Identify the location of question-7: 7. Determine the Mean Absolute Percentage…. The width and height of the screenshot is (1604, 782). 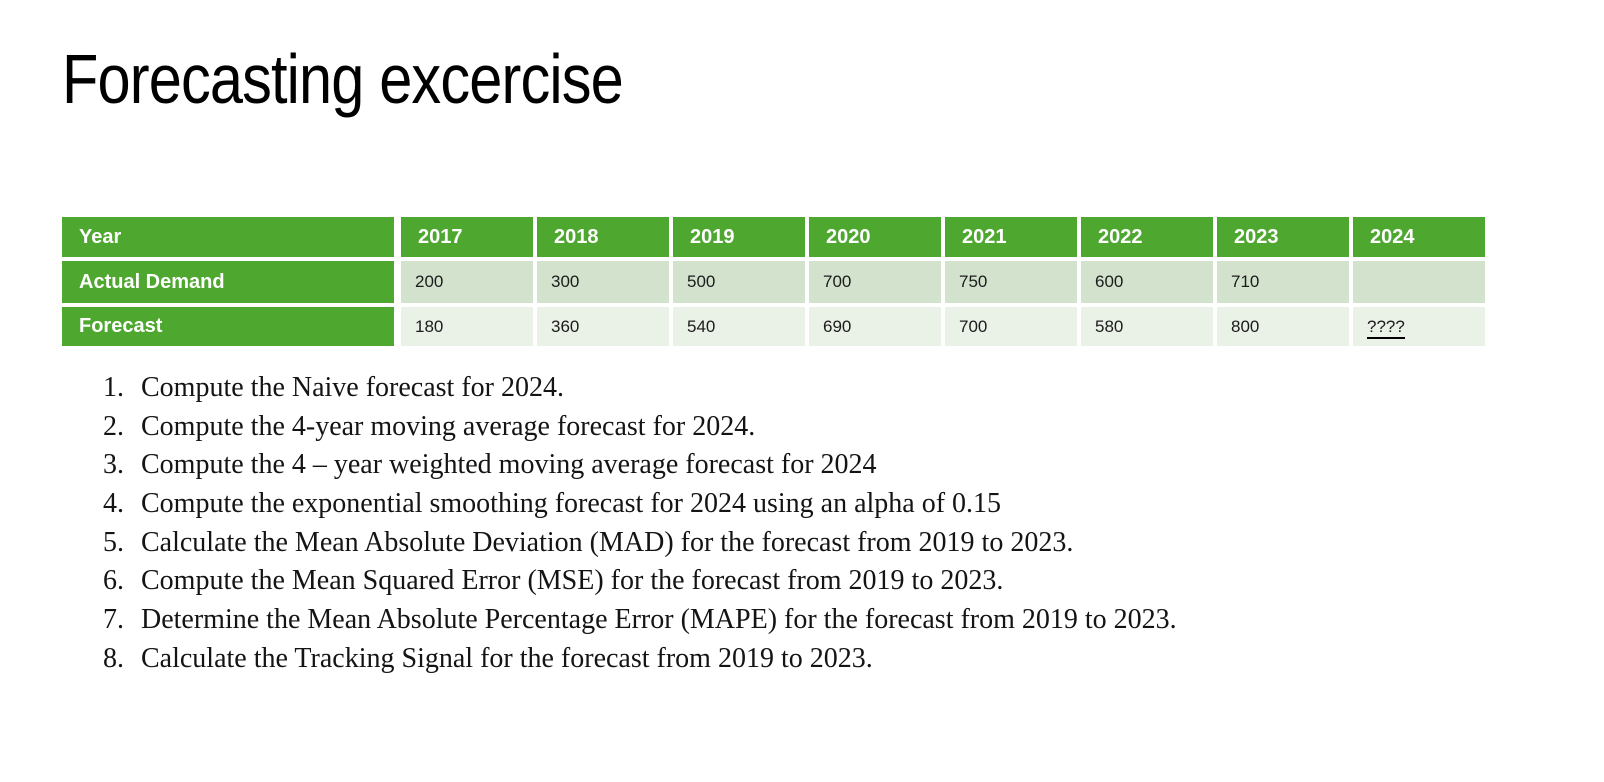
(635, 623).